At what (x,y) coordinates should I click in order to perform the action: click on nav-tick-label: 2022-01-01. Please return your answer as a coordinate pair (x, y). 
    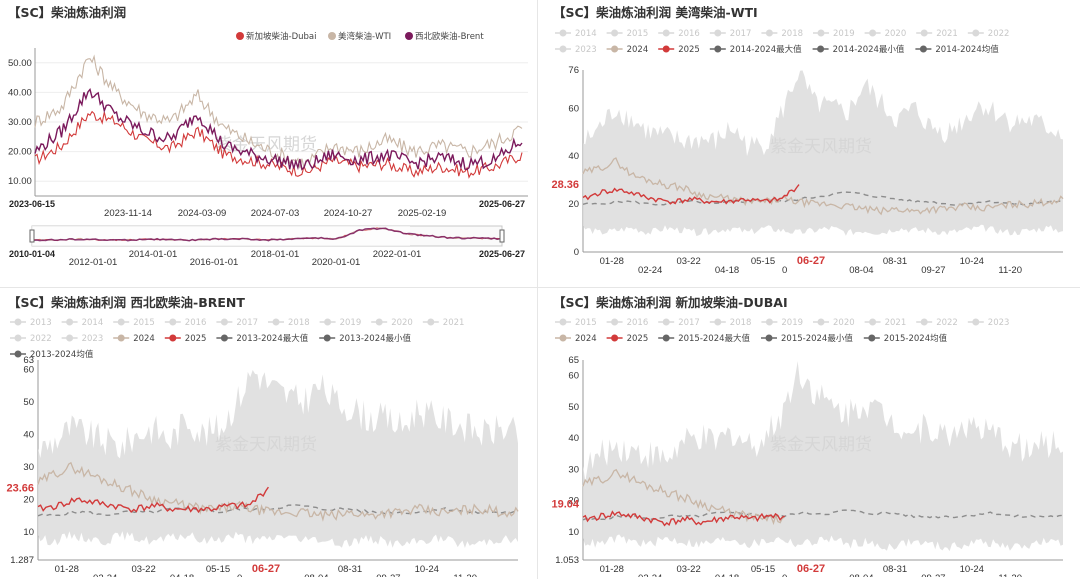
    Looking at the image, I should click on (397, 254).